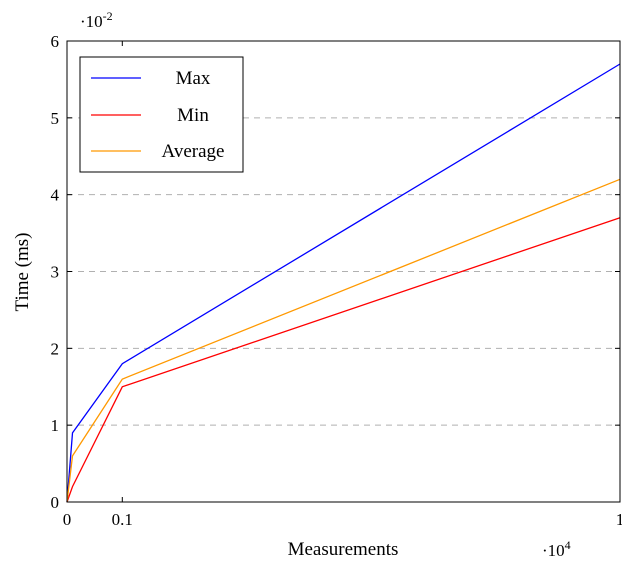 Image resolution: width=622 pixels, height=564 pixels. I want to click on y-tick-label: 0, so click(55, 502).